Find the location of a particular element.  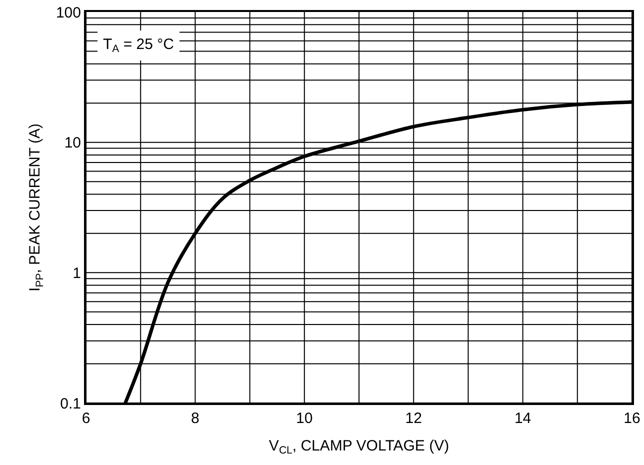

y-tick-label: 1 is located at coordinates (76, 273).